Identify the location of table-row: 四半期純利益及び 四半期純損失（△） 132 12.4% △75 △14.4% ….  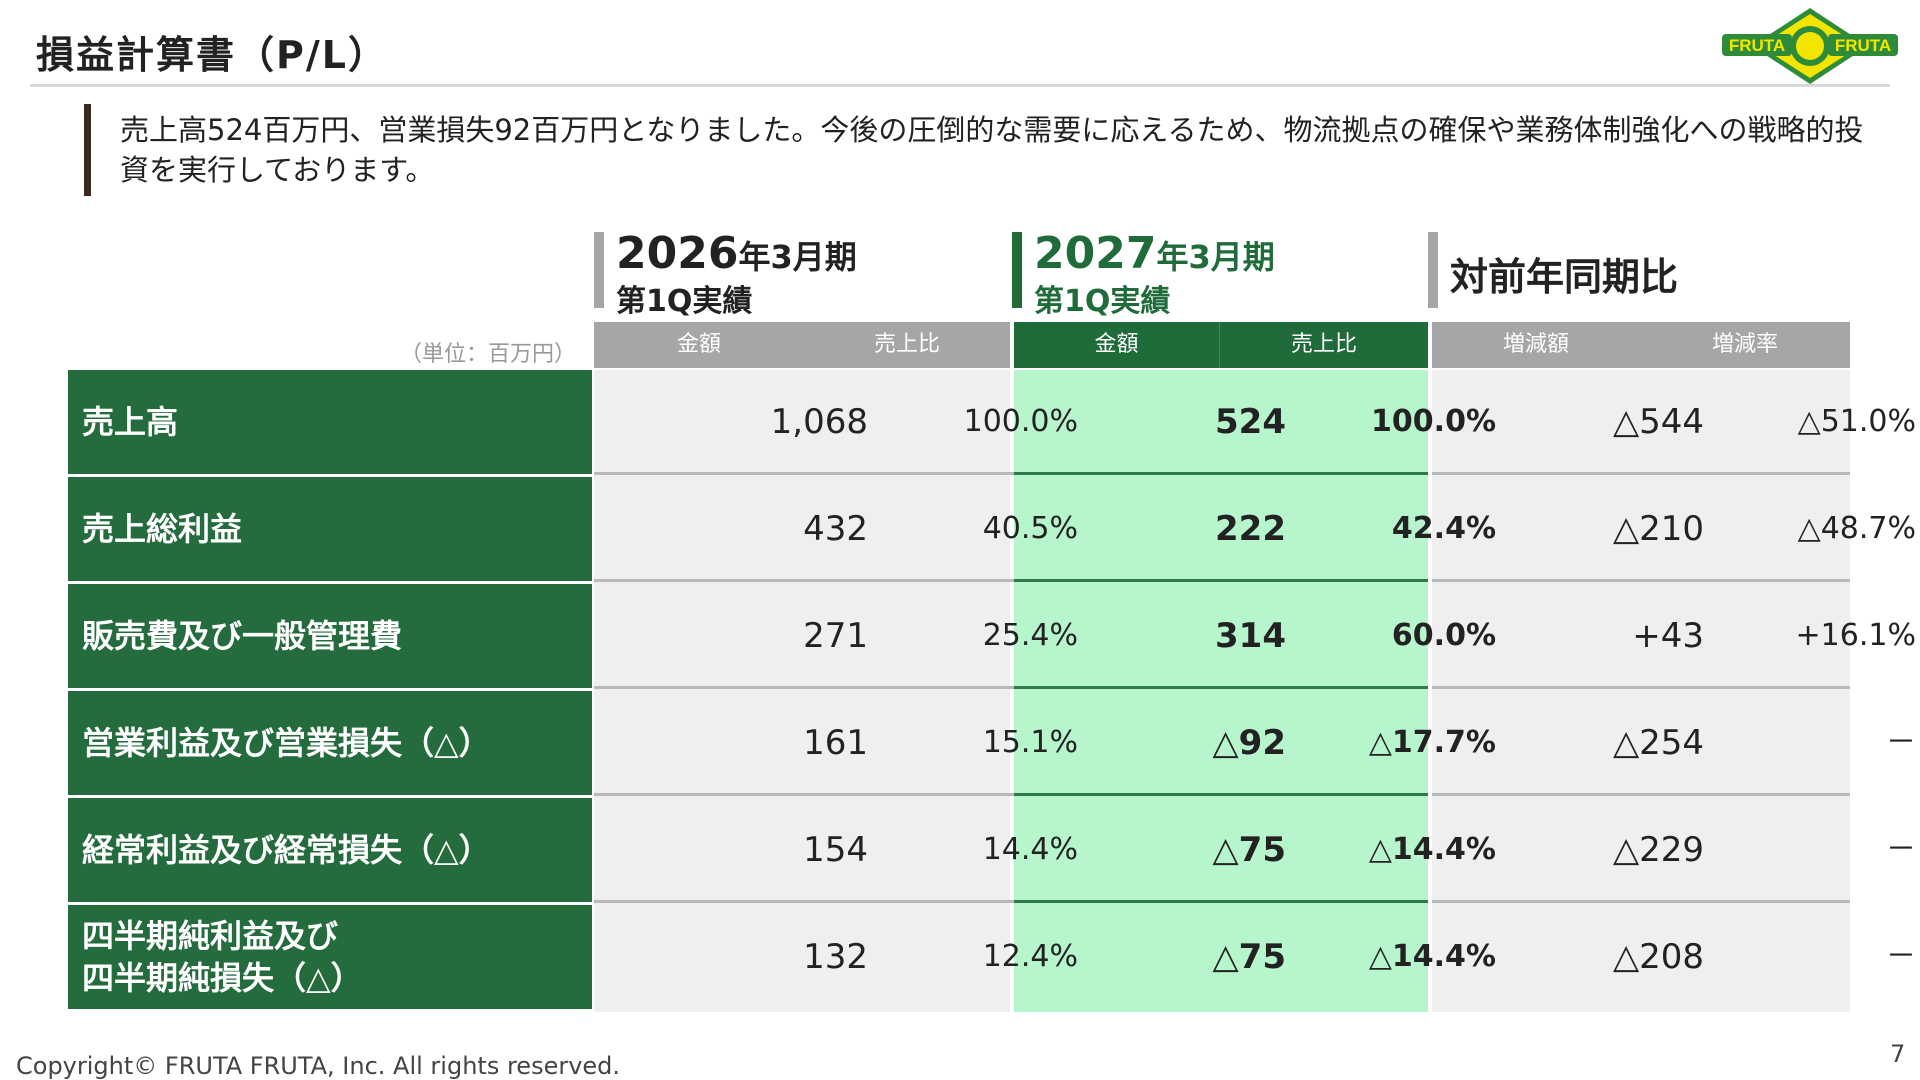
(992, 957).